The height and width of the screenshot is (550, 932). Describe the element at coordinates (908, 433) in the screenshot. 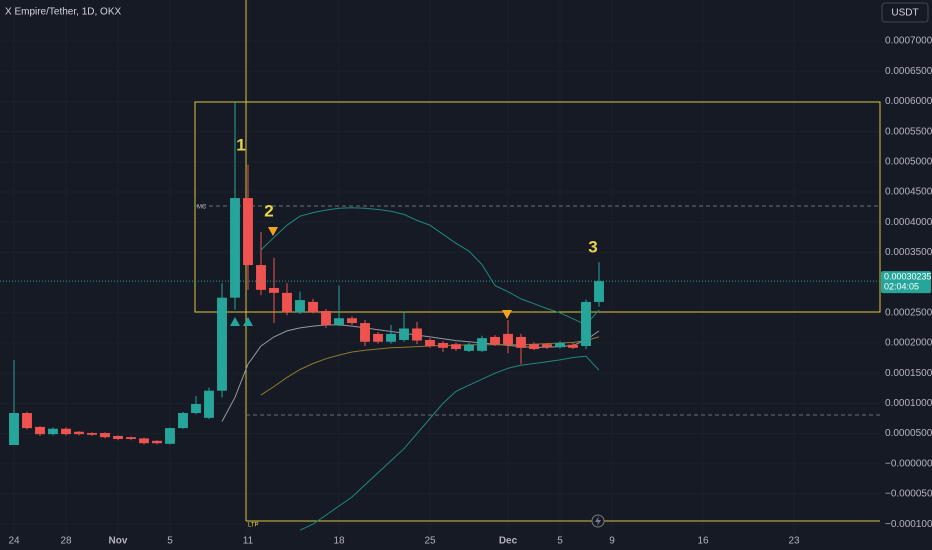

I see `y-tick-label: 0.00005000` at that location.